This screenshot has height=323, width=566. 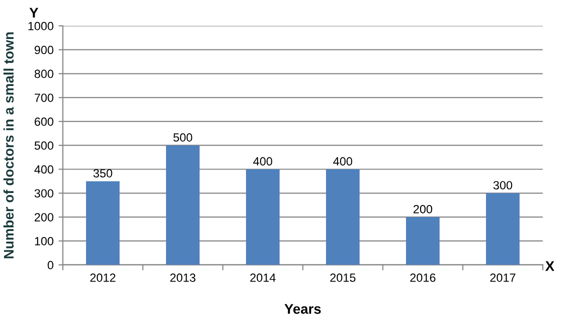 What do you see at coordinates (44, 98) in the screenshot?
I see `y-tick-label: 700` at bounding box center [44, 98].